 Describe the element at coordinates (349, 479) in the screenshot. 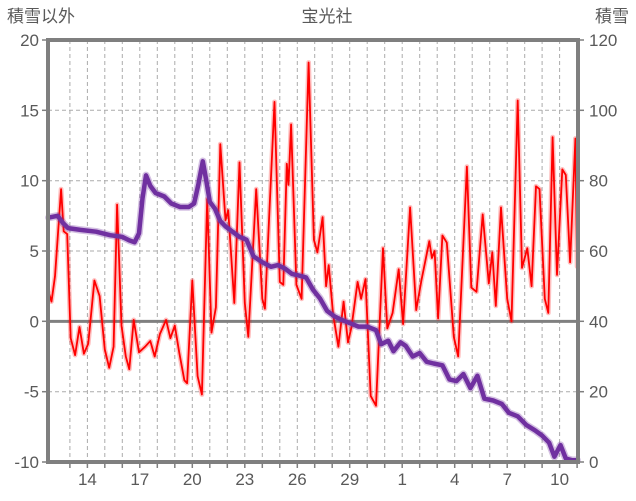

I see `x-axis-tick-label: 29` at that location.